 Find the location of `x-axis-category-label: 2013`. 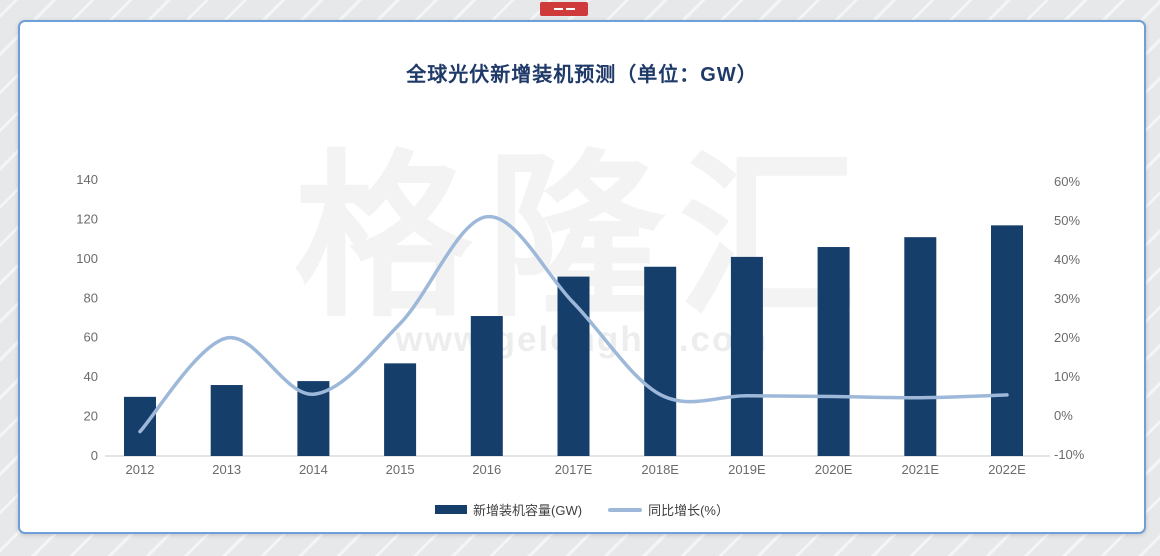

x-axis-category-label: 2013 is located at coordinates (226, 469).